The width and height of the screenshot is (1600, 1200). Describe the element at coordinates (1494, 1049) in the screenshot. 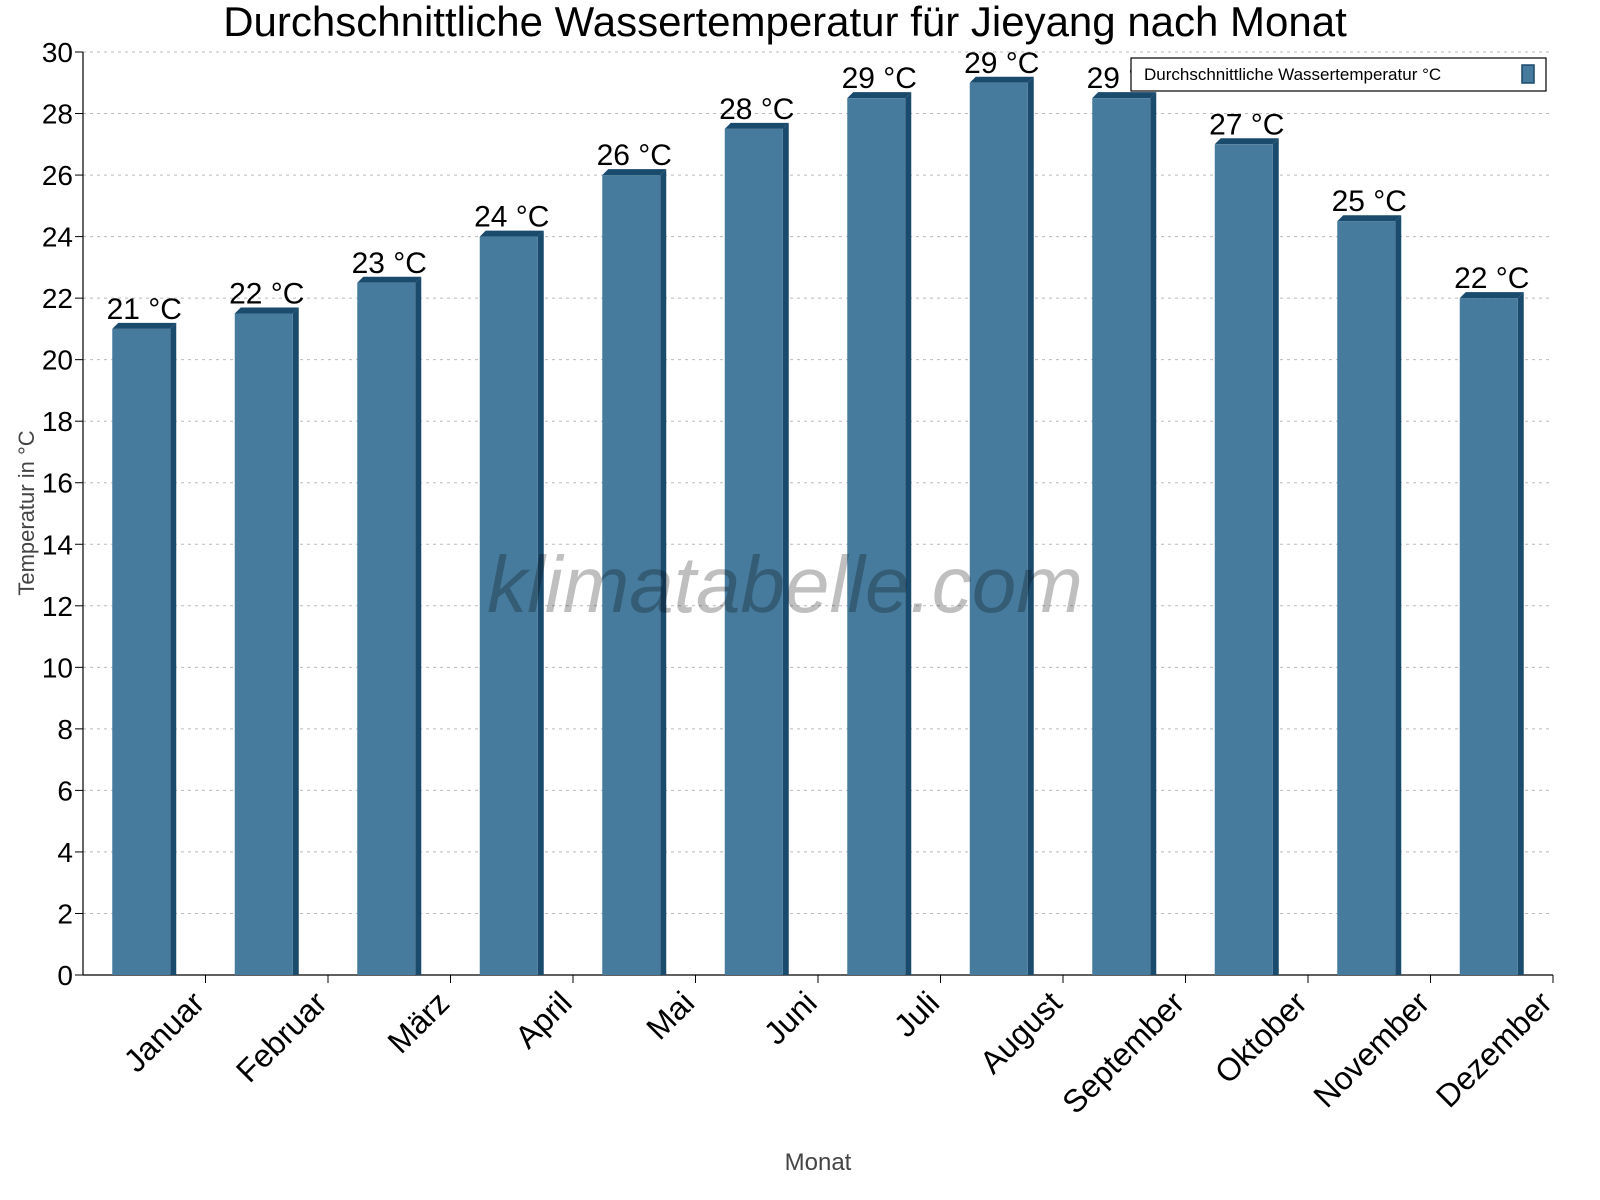

I see `x-tick-label: Dezember` at that location.